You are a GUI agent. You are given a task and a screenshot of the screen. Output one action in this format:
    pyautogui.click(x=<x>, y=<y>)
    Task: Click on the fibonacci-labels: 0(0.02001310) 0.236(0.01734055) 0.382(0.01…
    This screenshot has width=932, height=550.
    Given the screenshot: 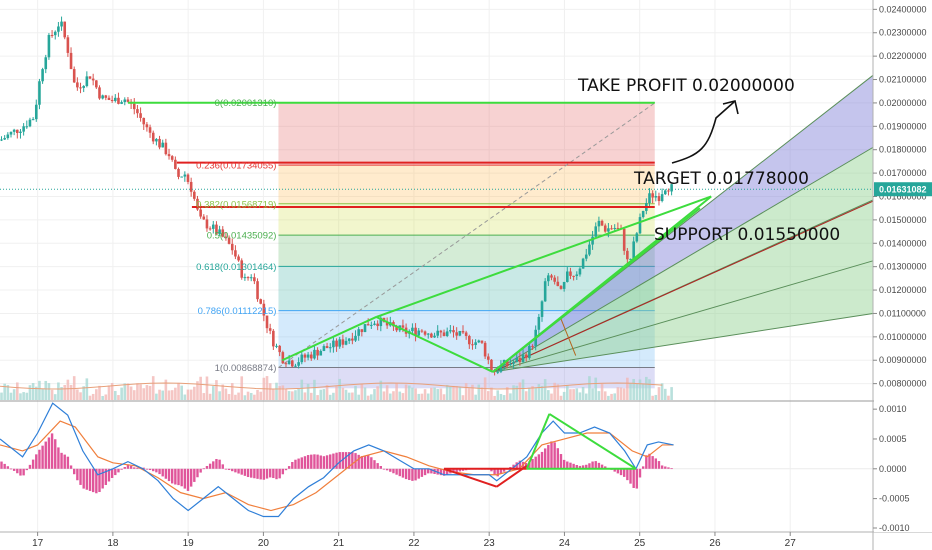 What is the action you would take?
    pyautogui.click(x=236, y=236)
    